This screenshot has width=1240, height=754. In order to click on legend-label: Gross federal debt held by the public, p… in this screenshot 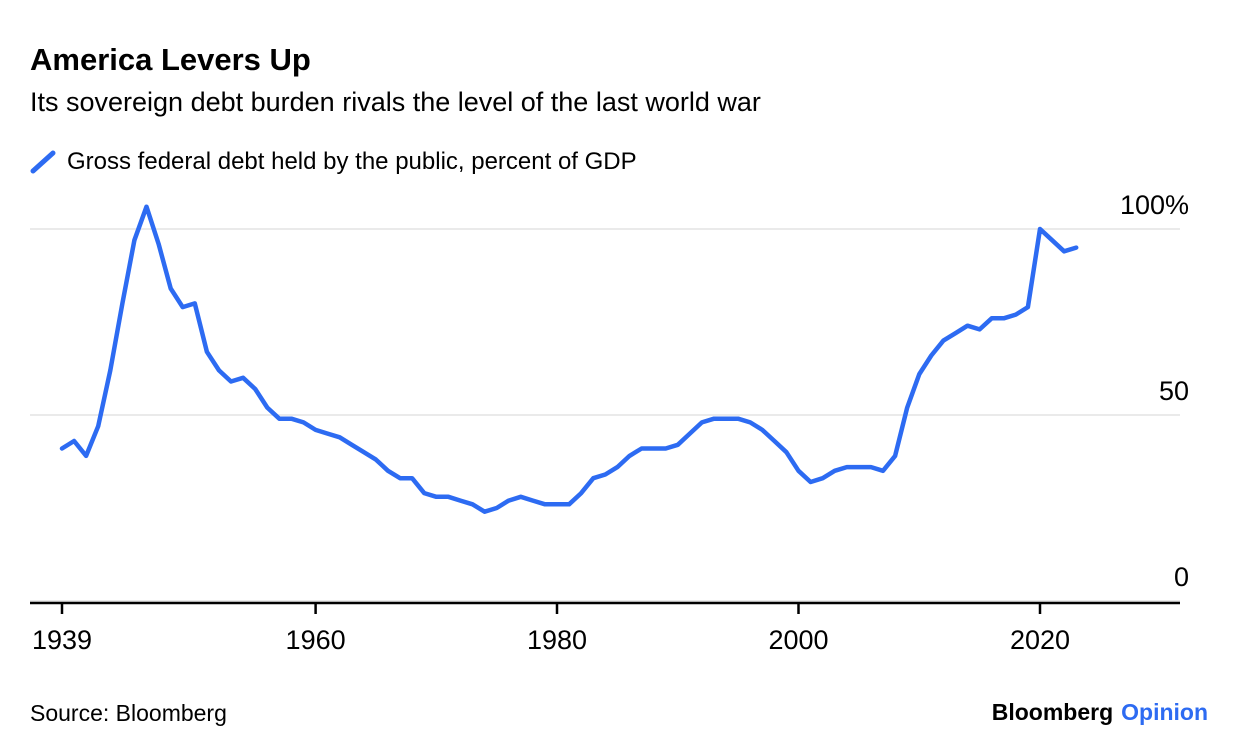, I will do `click(352, 161)`.